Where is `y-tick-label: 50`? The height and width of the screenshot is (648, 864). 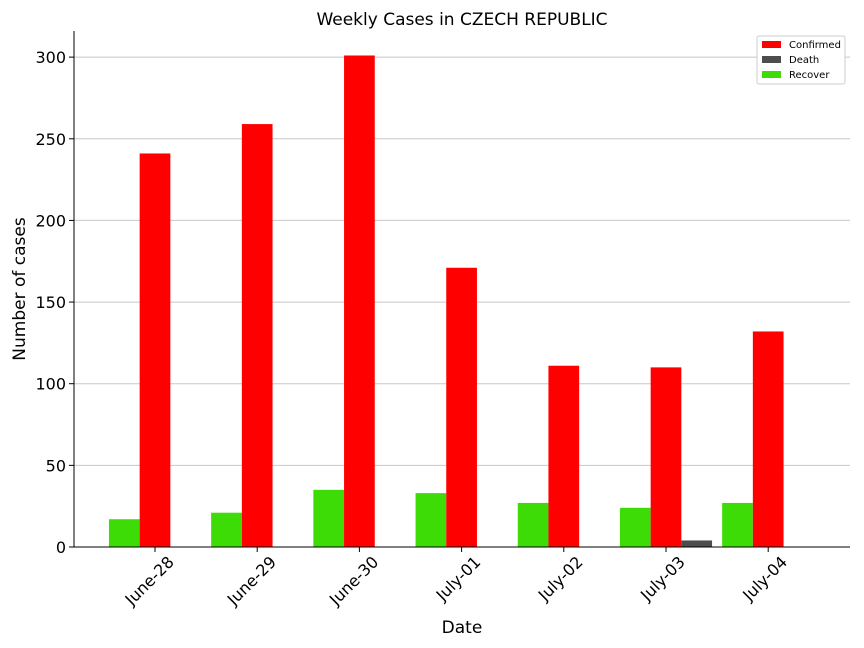 y-tick-label: 50 is located at coordinates (56, 465).